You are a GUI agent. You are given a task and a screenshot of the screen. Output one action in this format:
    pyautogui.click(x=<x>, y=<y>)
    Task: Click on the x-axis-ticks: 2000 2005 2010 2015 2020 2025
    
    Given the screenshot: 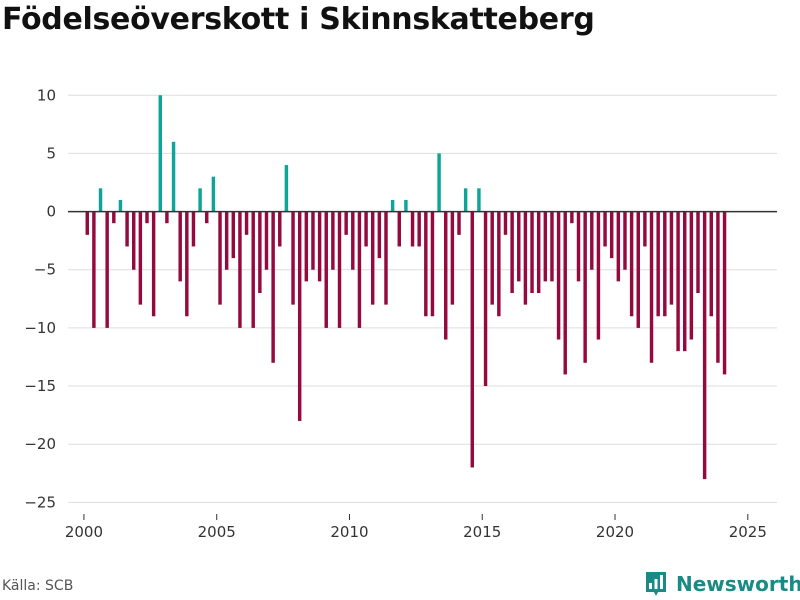 What is the action you would take?
    pyautogui.click(x=416, y=527)
    